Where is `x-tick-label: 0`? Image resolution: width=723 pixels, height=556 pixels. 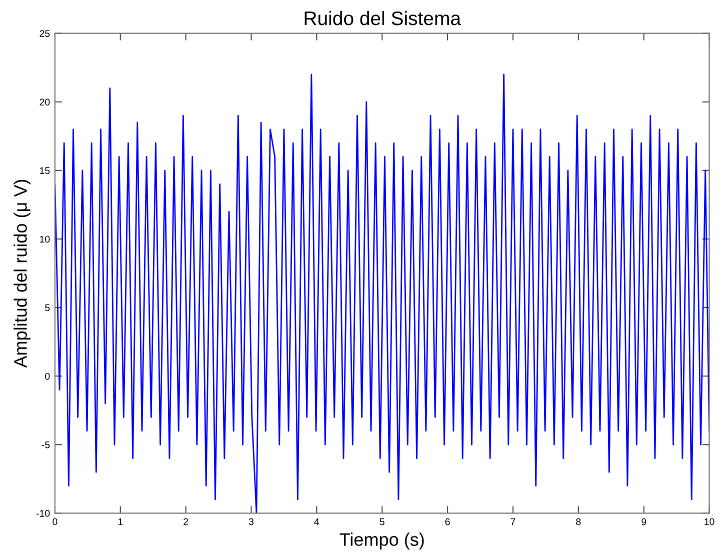 x-tick-label: 0 is located at coordinates (55, 522).